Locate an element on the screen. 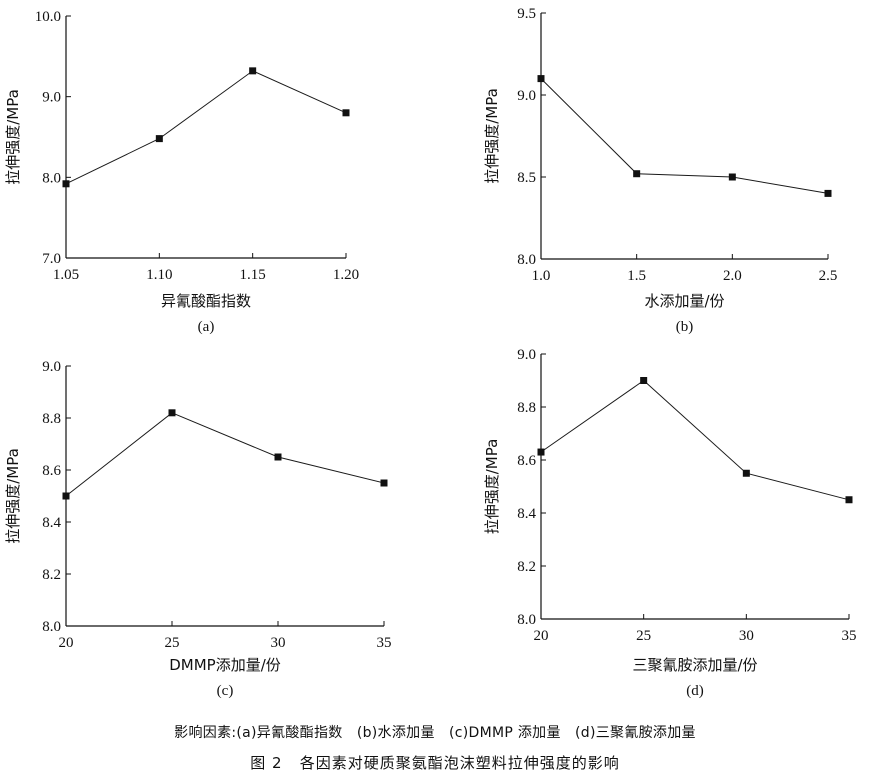 Image resolution: width=870 pixels, height=778 pixels. chart-a-series-line is located at coordinates (206, 127).